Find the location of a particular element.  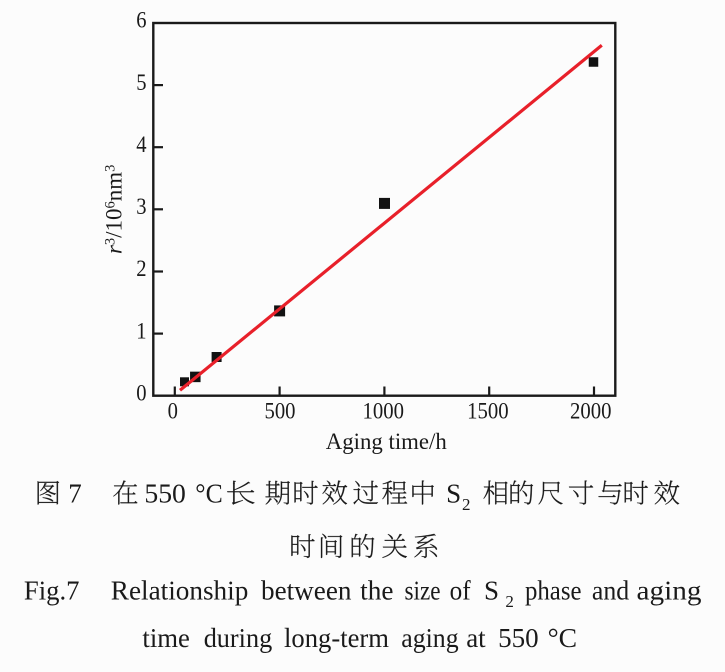

svg-text: long-term is located at coordinates (336, 638).